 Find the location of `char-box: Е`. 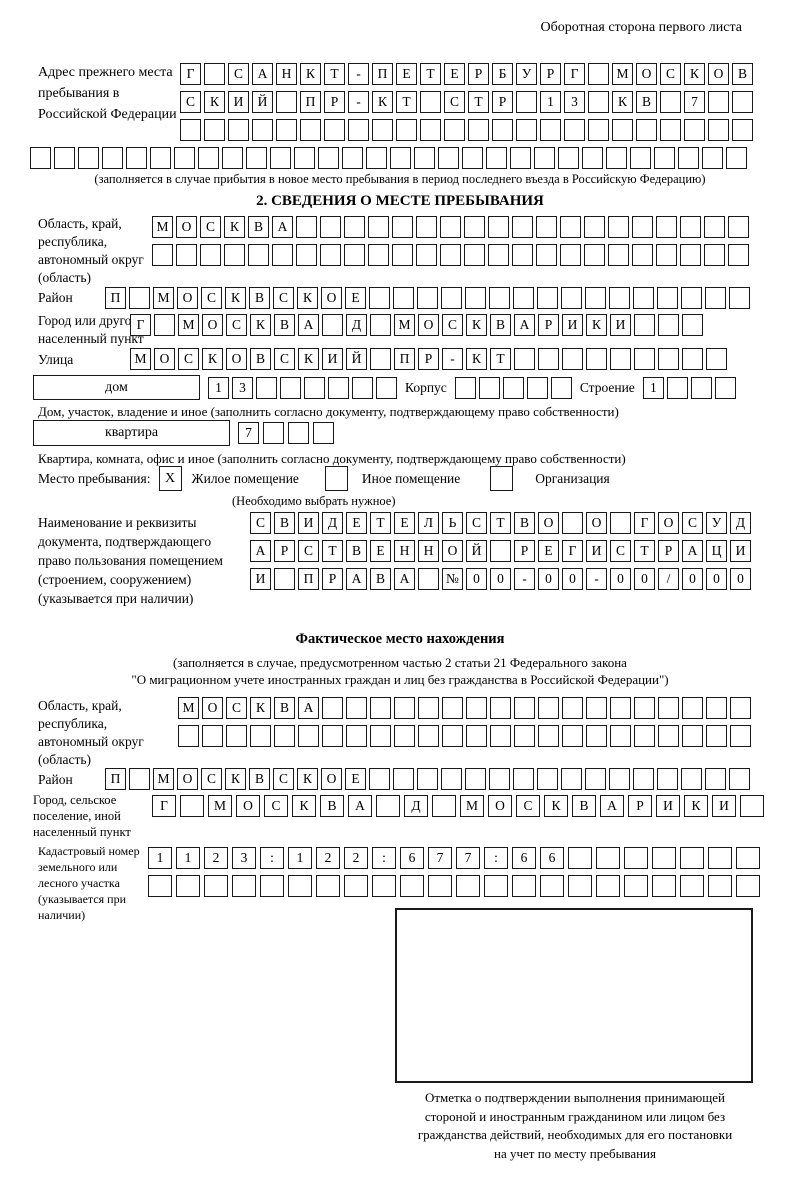

char-box: Е is located at coordinates (454, 74).